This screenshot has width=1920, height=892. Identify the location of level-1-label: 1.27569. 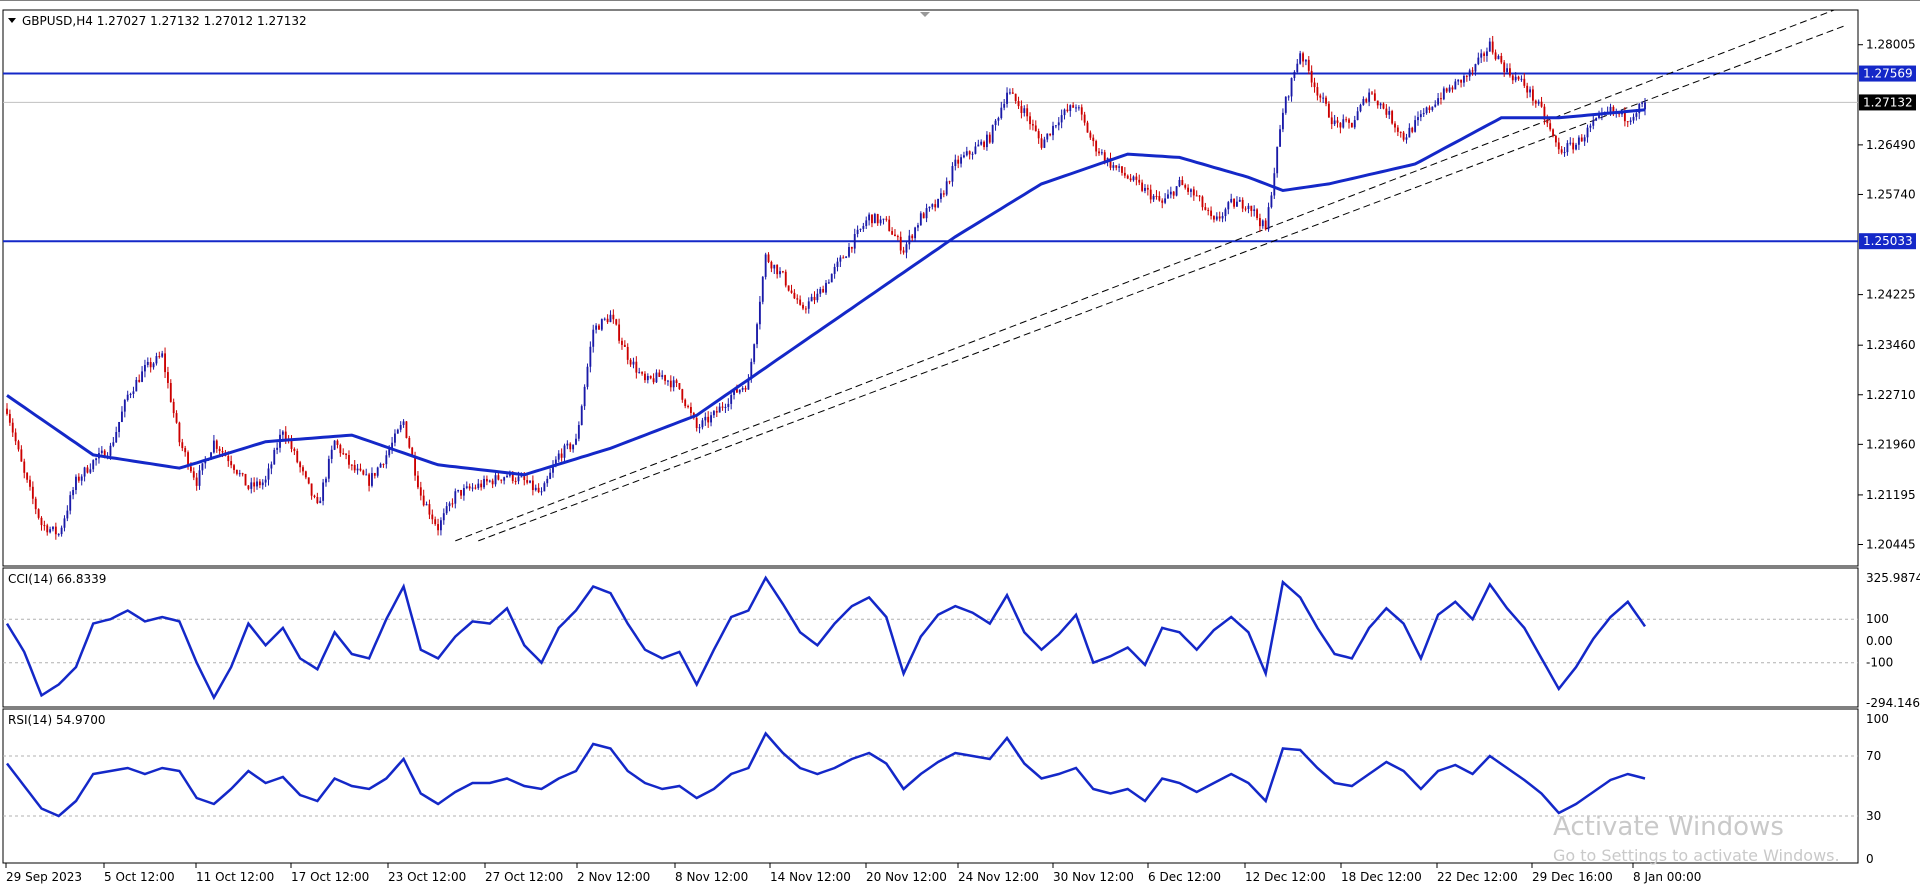
(1888, 74).